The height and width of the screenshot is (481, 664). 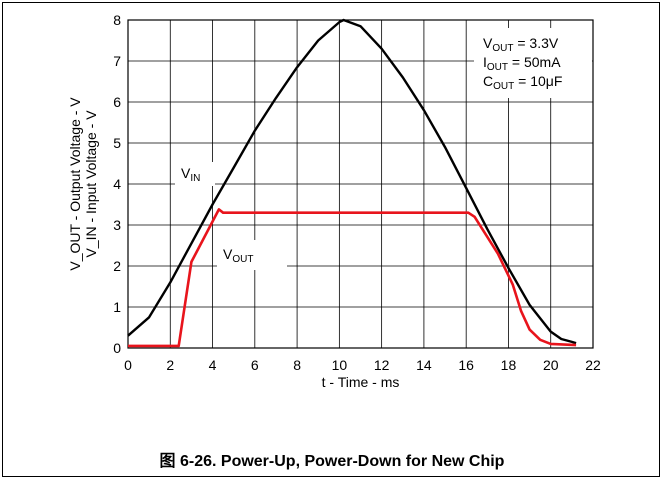 What do you see at coordinates (117, 225) in the screenshot?
I see `y-tick-label: 3` at bounding box center [117, 225].